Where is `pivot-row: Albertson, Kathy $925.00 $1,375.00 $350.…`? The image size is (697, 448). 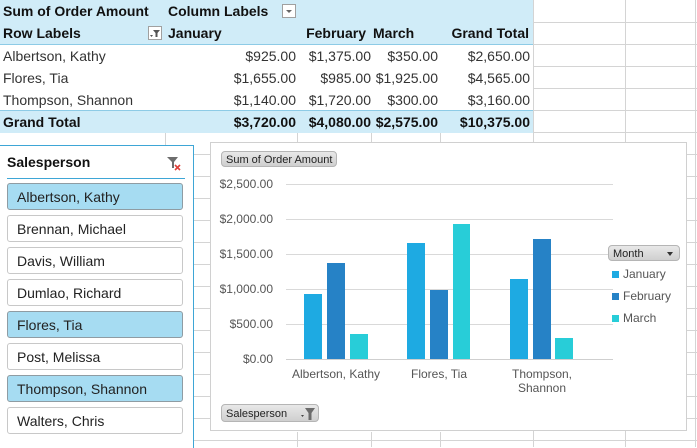 pivot-row: Albertson, Kathy $925.00 $1,375.00 $350.… is located at coordinates (266, 56).